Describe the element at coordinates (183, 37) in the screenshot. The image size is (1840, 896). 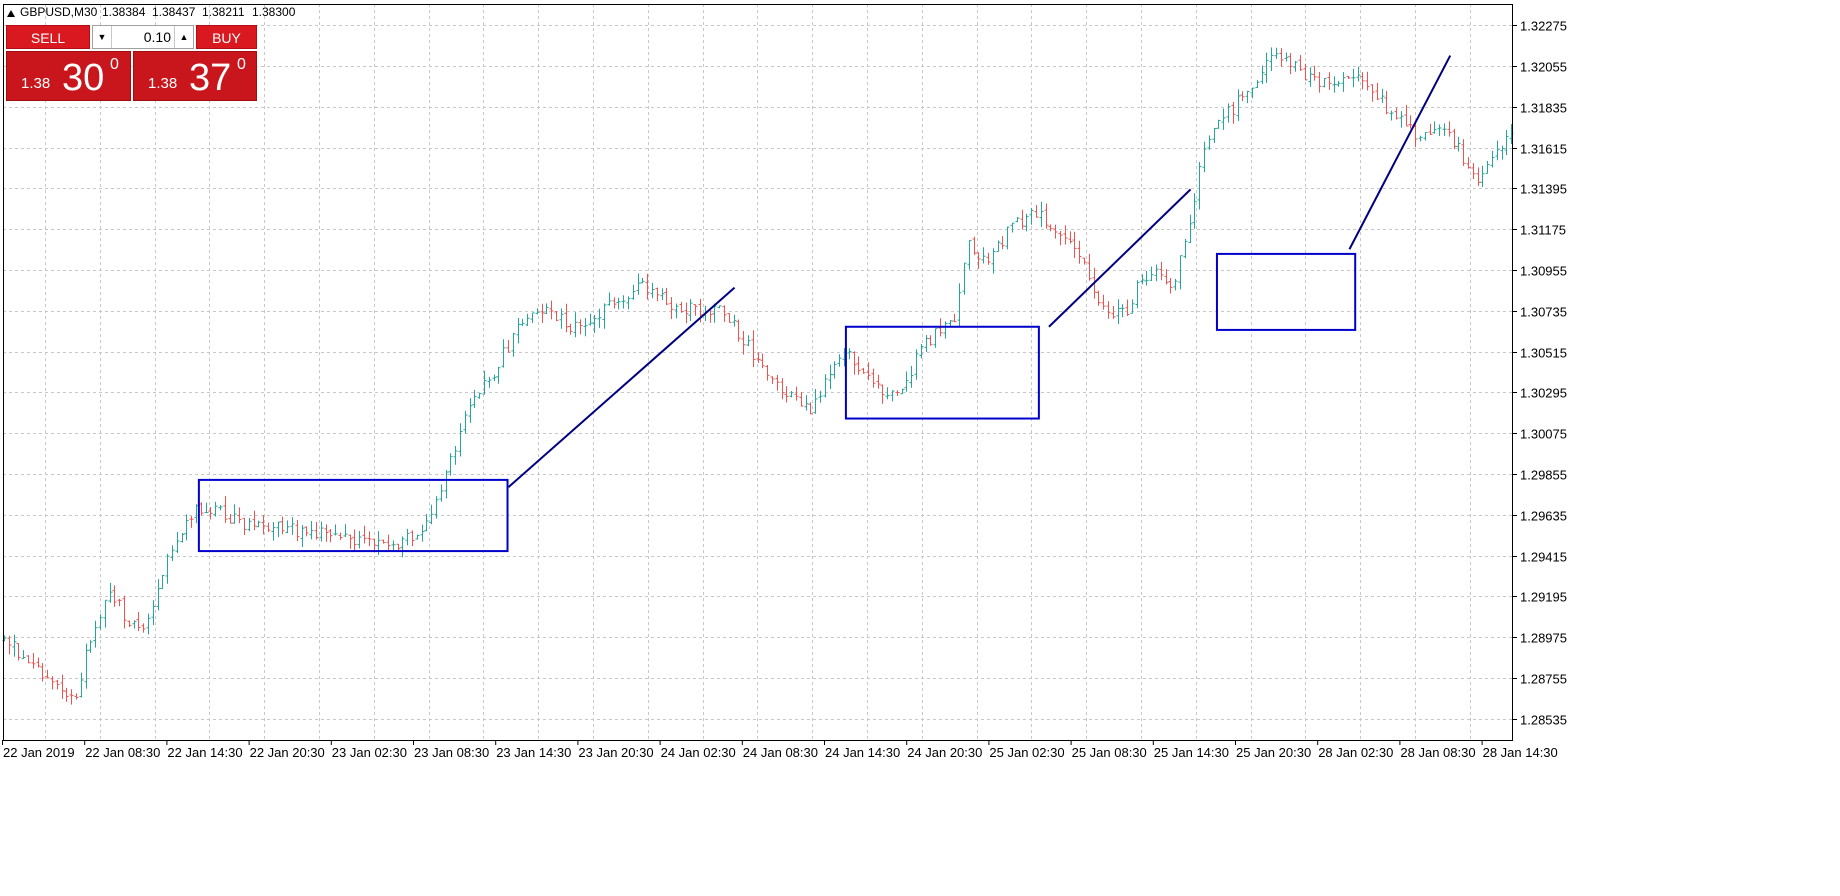
I see `lot-increase-arrow-icon: ▲` at that location.